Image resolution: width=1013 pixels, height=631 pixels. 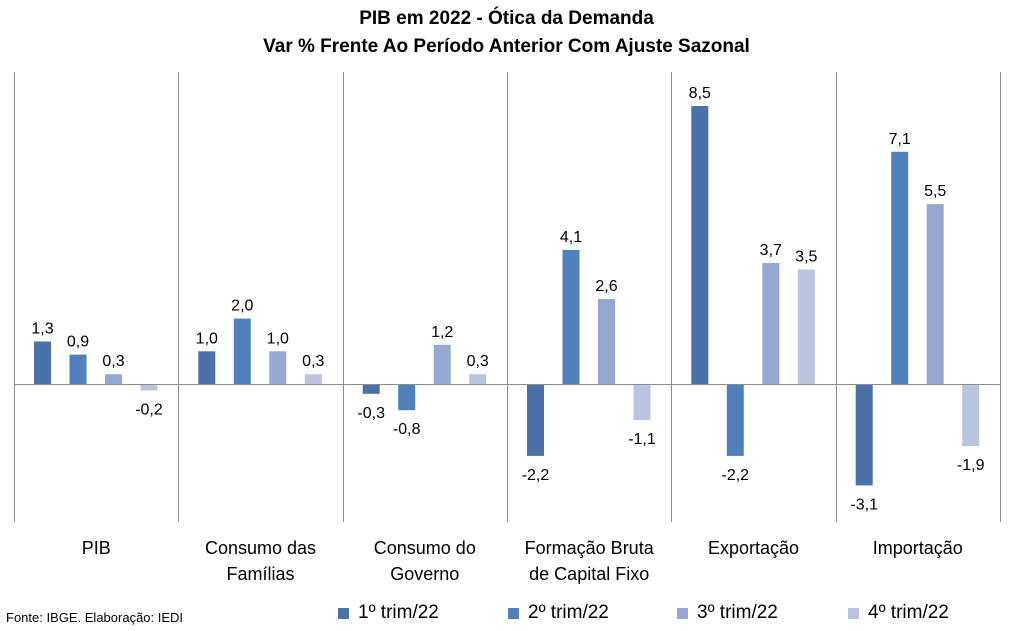 I want to click on data-label: 7,1, so click(x=900, y=139).